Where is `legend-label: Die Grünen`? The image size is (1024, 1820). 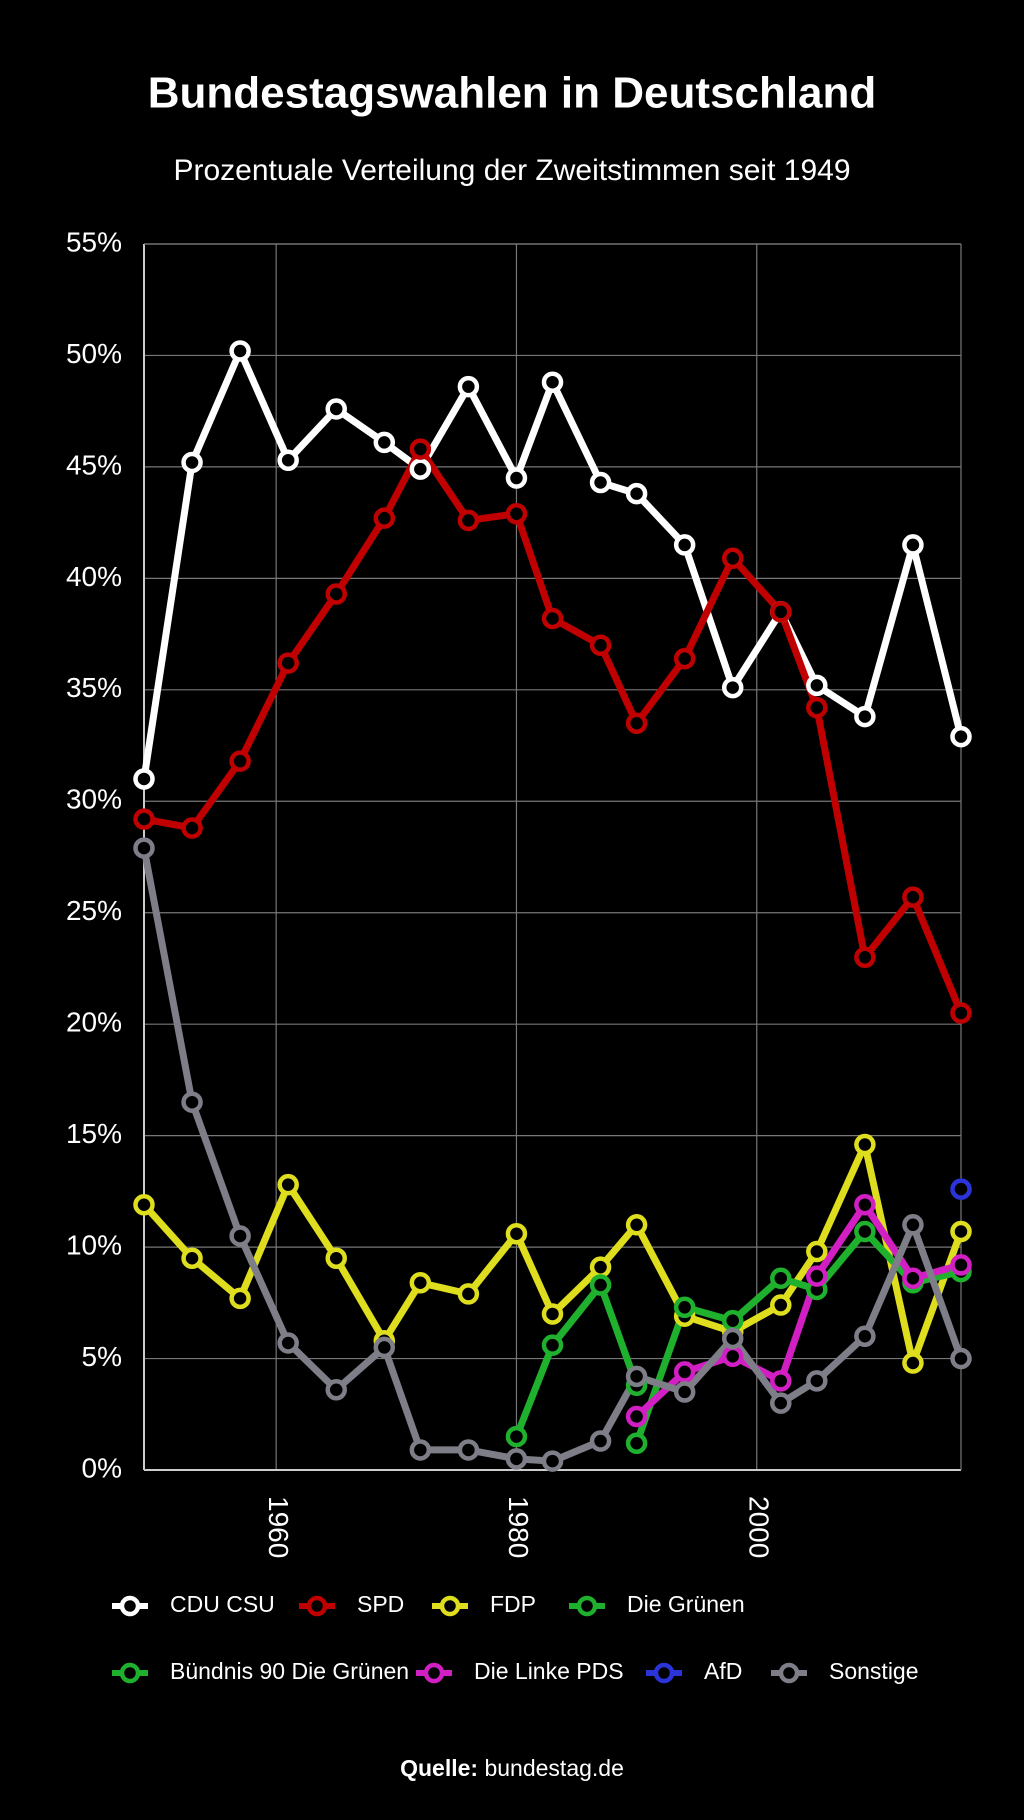 legend-label: Die Grünen is located at coordinates (686, 1604).